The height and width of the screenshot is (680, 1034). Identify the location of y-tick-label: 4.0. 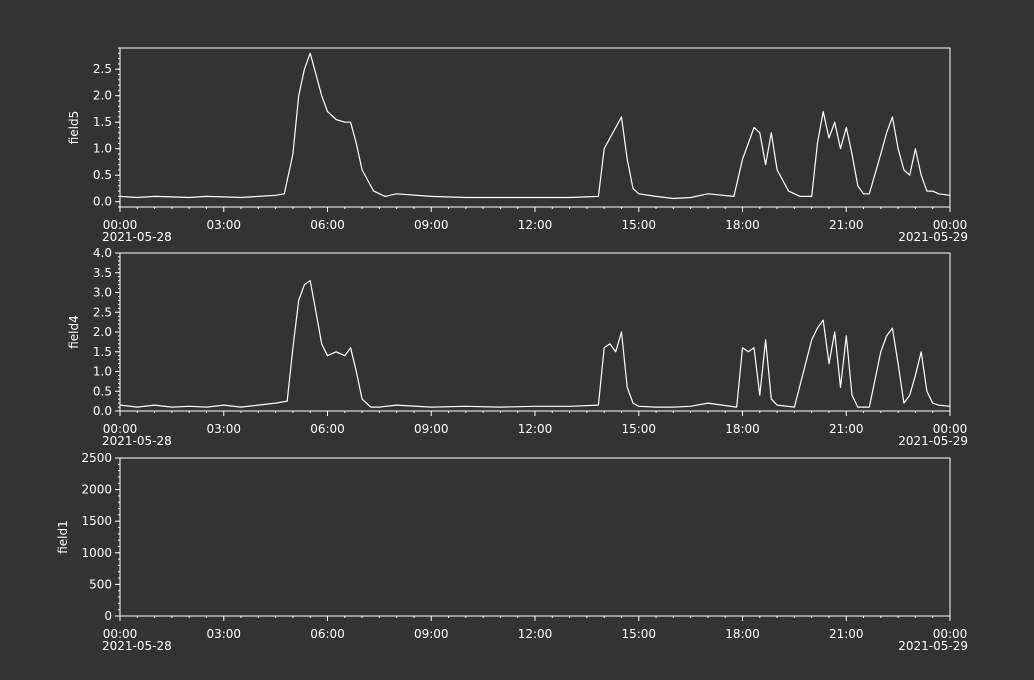
(102, 253).